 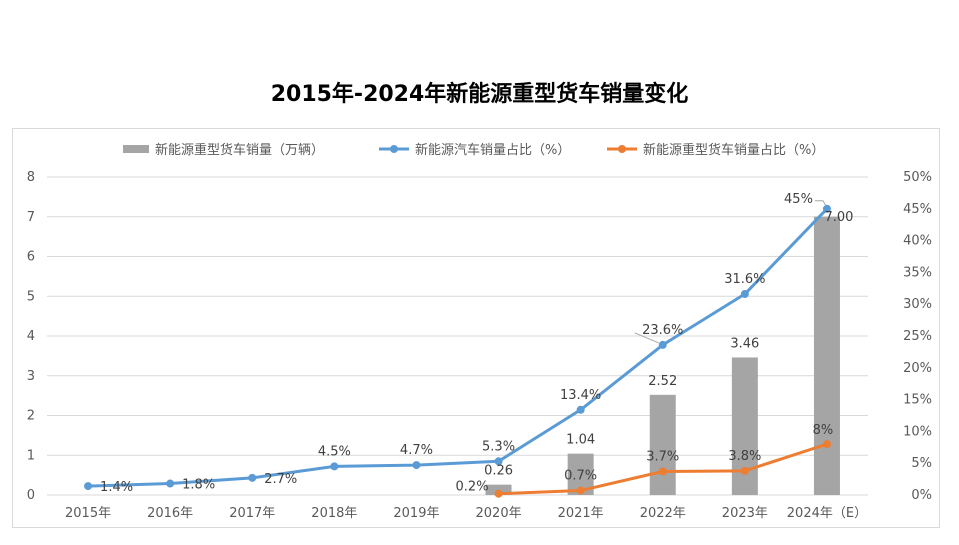 I want to click on y-right-tick-label: 35%, so click(x=917, y=272).